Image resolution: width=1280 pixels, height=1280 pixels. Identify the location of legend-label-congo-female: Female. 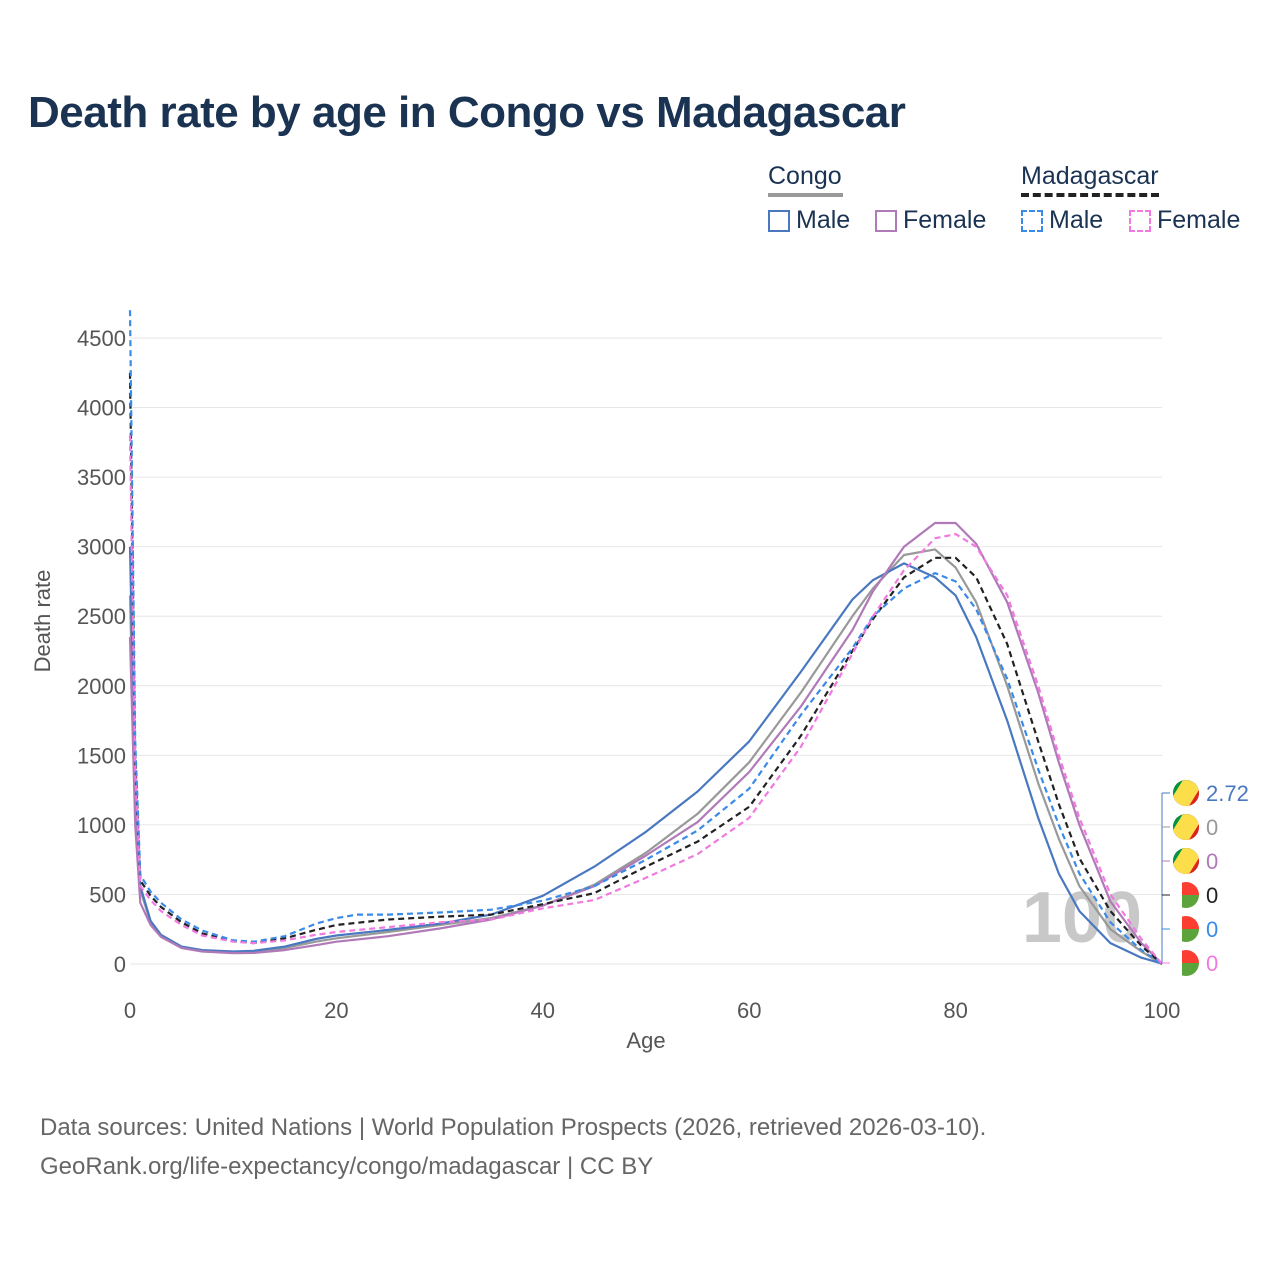
(945, 220).